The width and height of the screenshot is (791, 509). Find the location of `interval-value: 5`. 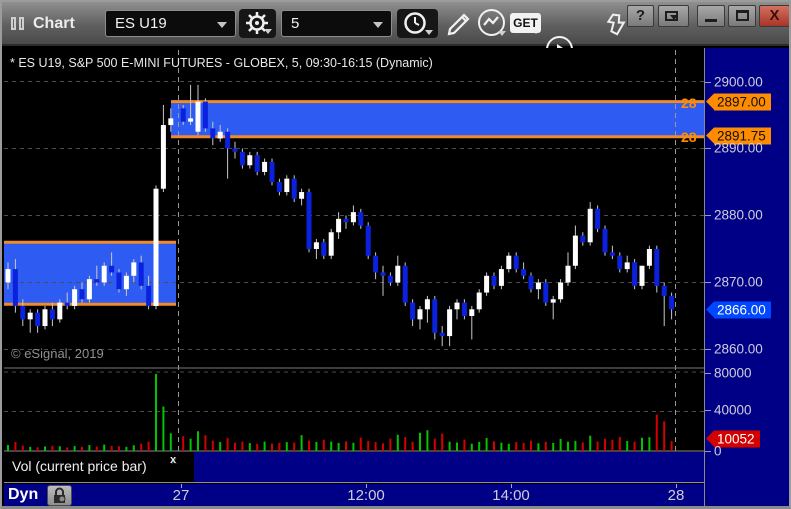

interval-value: 5 is located at coordinates (295, 23).